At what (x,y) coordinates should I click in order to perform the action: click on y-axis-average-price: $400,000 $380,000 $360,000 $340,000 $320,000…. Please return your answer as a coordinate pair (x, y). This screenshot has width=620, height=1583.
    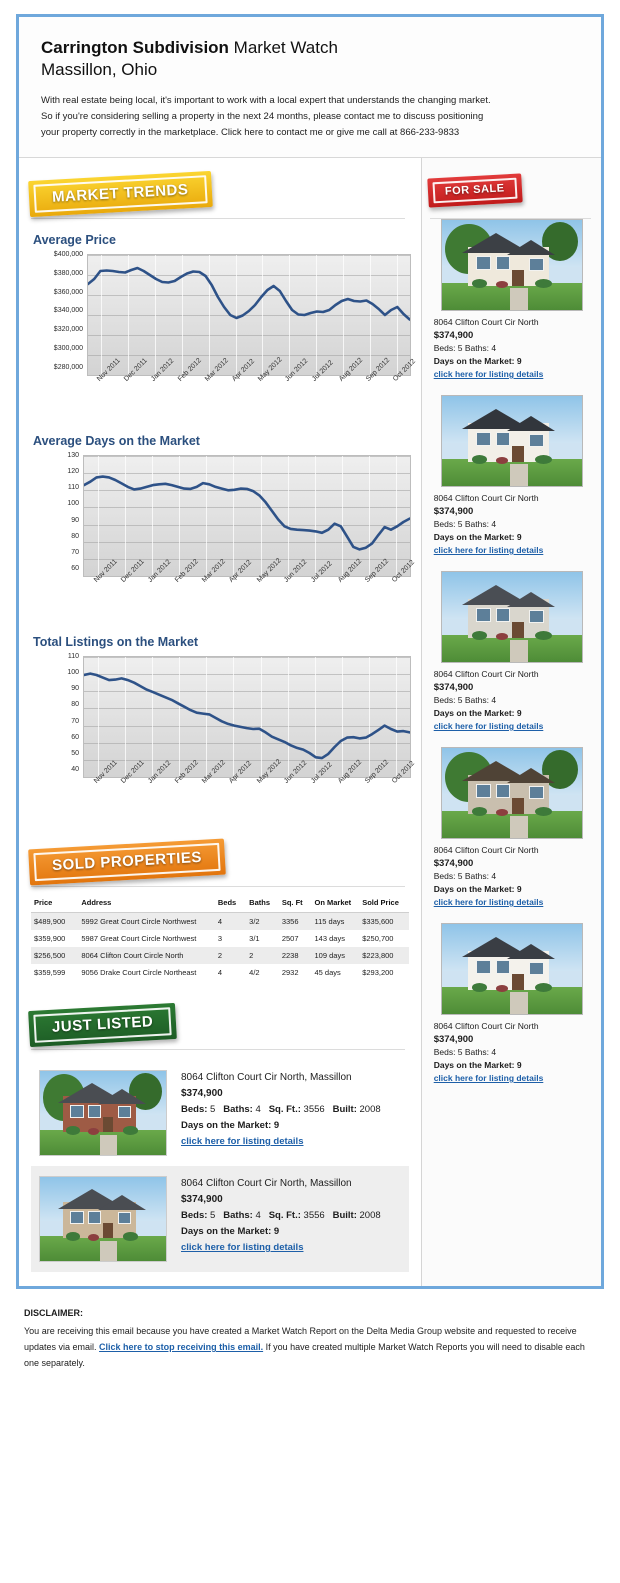
    Looking at the image, I should click on (59, 313).